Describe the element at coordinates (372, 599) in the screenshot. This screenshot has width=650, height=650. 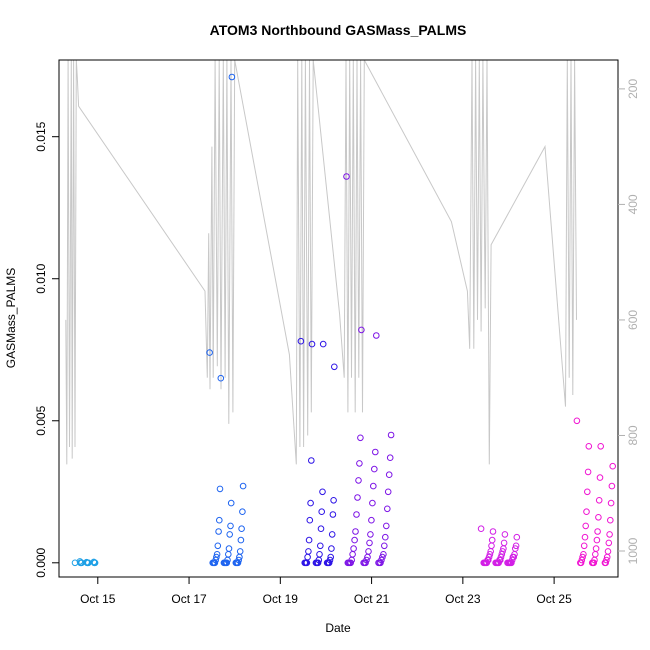
I see `x-tick-label: Oct 21` at that location.